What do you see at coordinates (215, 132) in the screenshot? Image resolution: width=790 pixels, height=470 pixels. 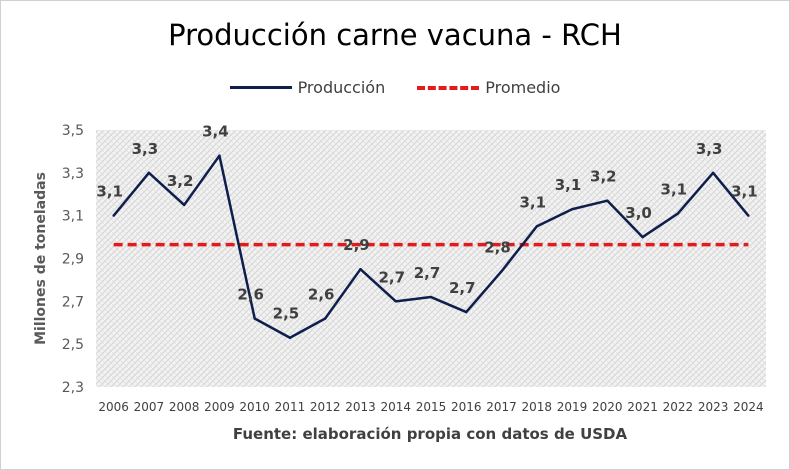 I see `data-label: 3,4` at bounding box center [215, 132].